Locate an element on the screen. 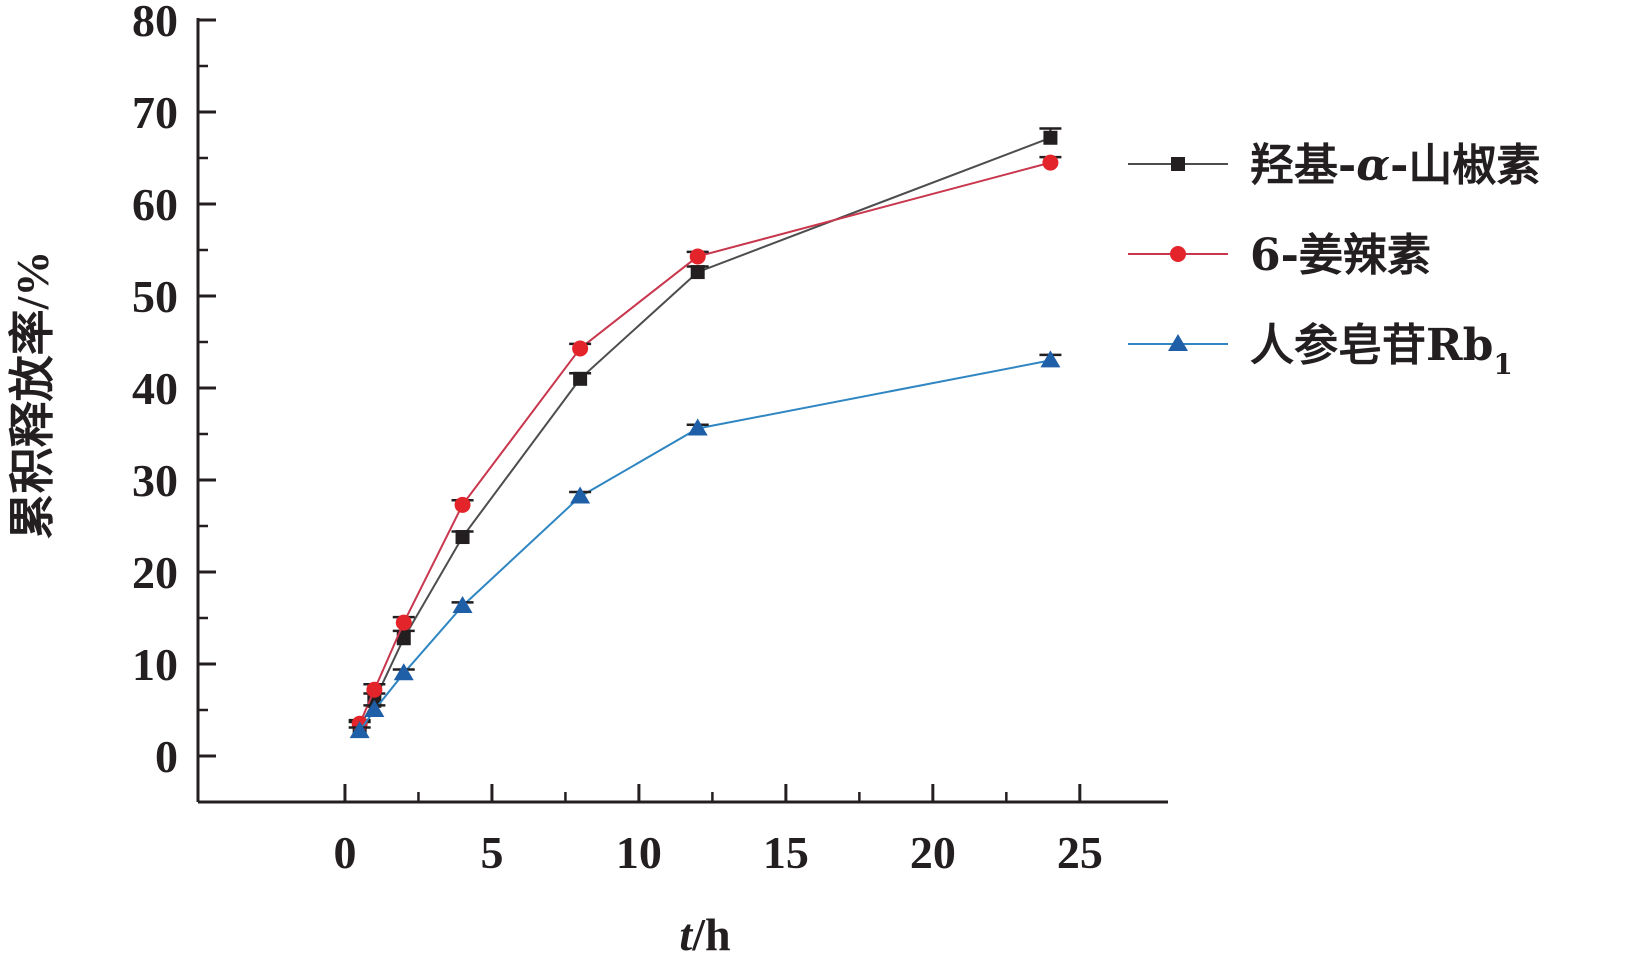 This screenshot has width=1632, height=956. x-axis-label: t/h is located at coordinates (704, 932).